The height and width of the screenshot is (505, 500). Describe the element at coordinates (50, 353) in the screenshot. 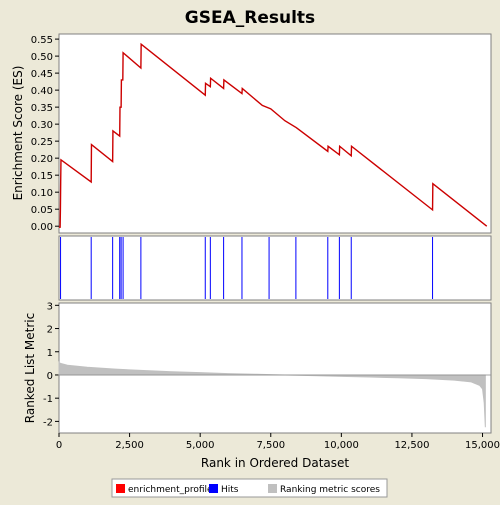

I see `metric-y-tick-label: 1` at that location.